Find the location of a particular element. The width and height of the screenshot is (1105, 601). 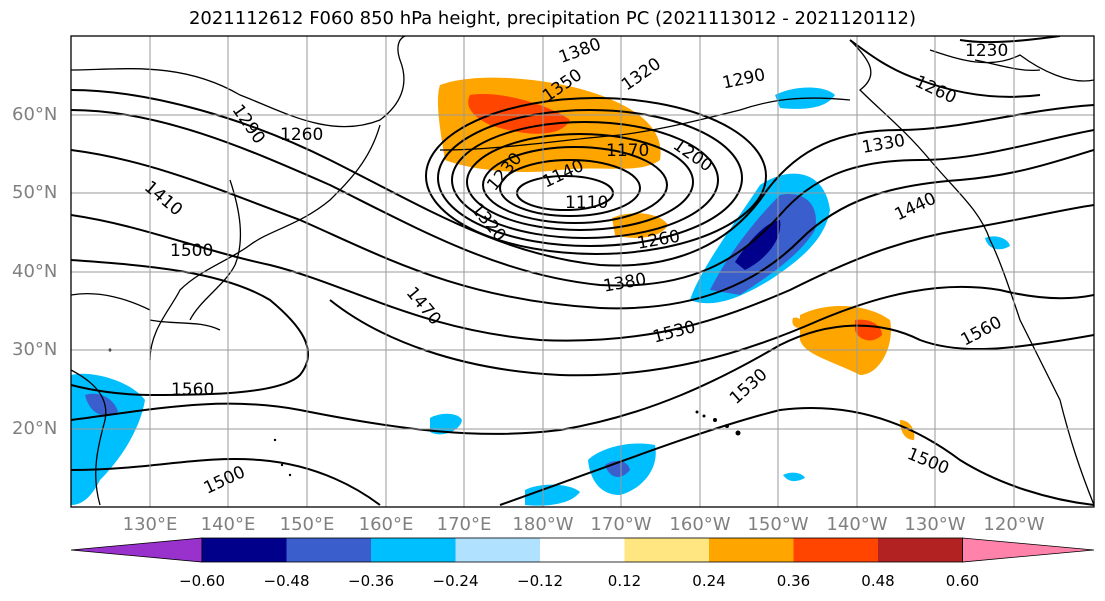

colorbar-tick-label: −0.36 is located at coordinates (371, 581).